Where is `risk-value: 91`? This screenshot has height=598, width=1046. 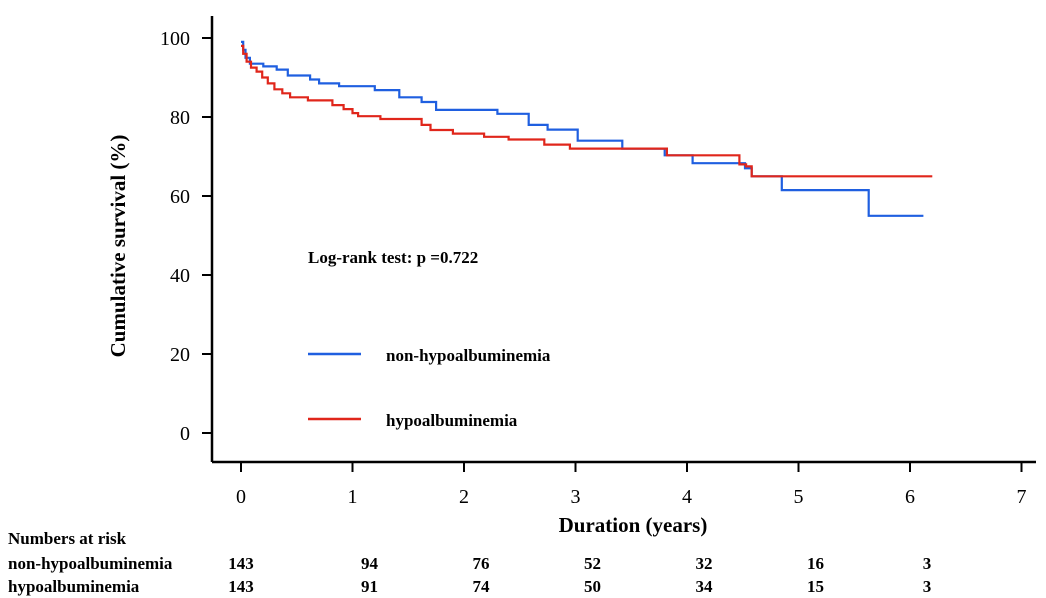 risk-value: 91 is located at coordinates (369, 586).